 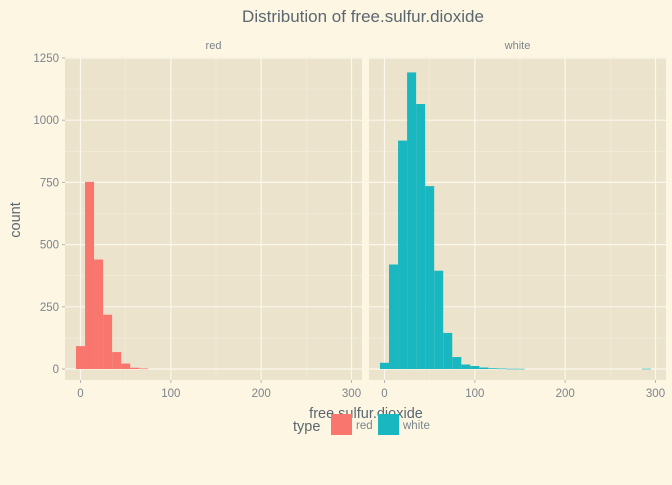 I want to click on facet-label-red: red, so click(x=214, y=46).